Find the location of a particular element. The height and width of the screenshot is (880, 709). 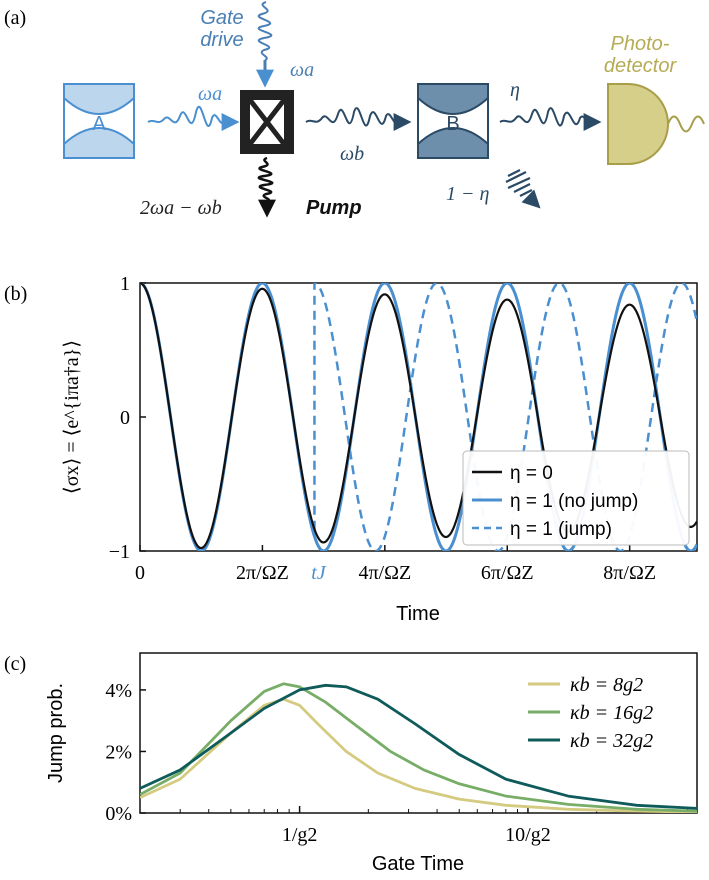

chart-c-xtick-label: 1/g2 is located at coordinates (300, 835).